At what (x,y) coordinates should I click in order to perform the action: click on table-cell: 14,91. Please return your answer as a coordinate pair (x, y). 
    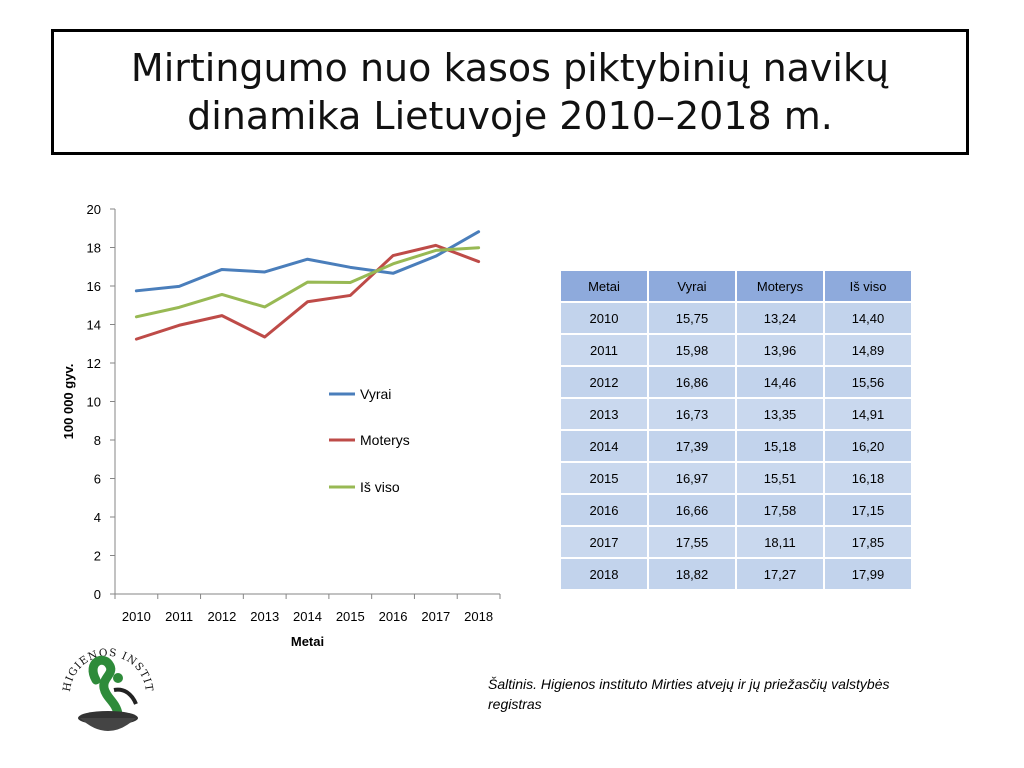
    Looking at the image, I should click on (869, 415).